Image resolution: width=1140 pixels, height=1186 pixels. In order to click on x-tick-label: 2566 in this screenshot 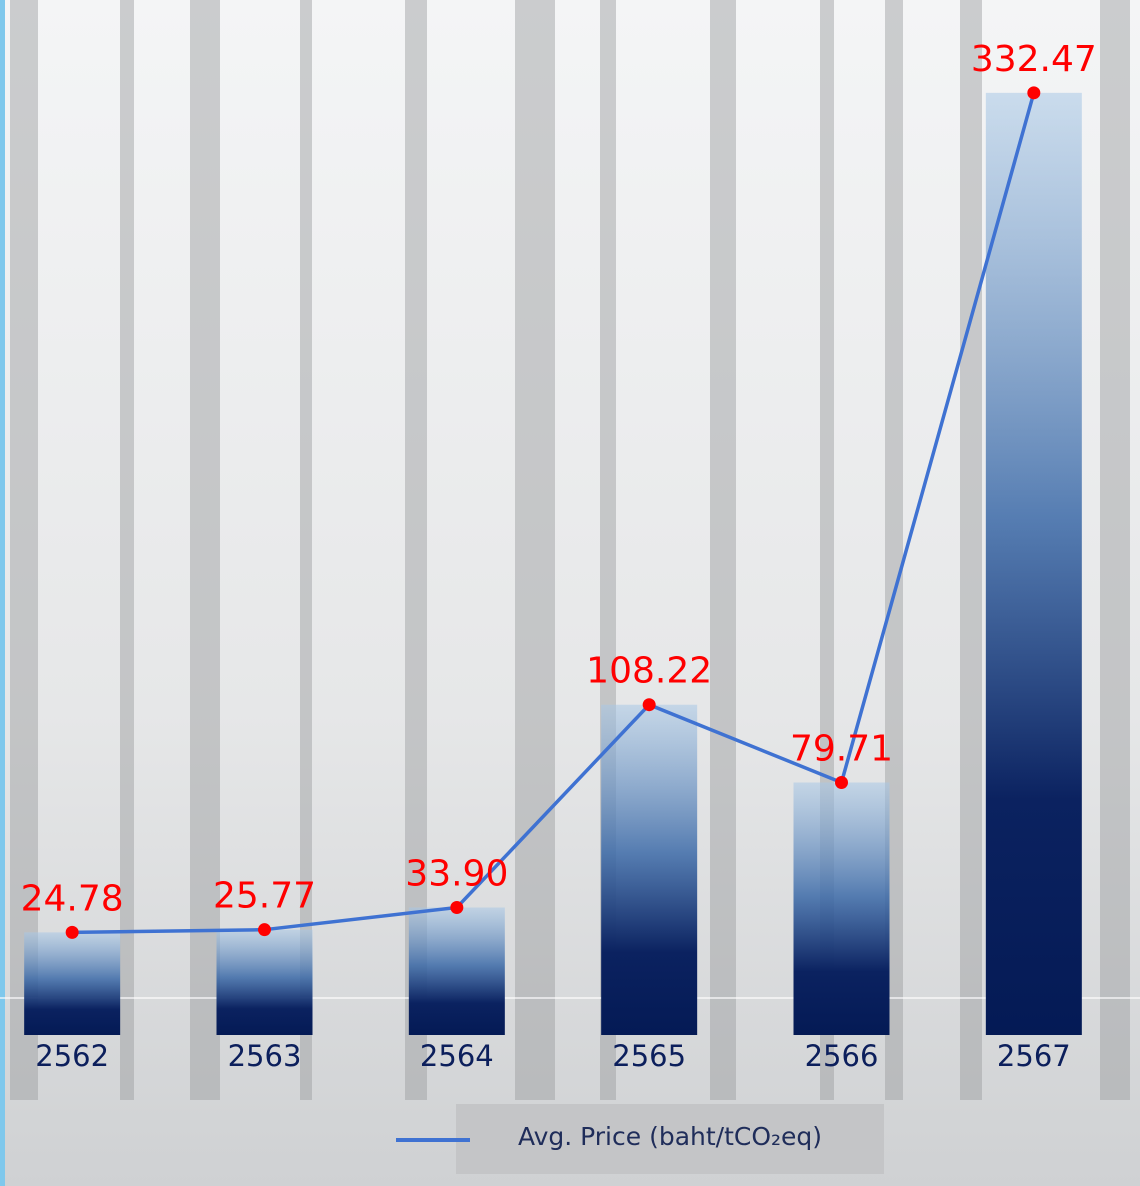, I will do `click(842, 1056)`.